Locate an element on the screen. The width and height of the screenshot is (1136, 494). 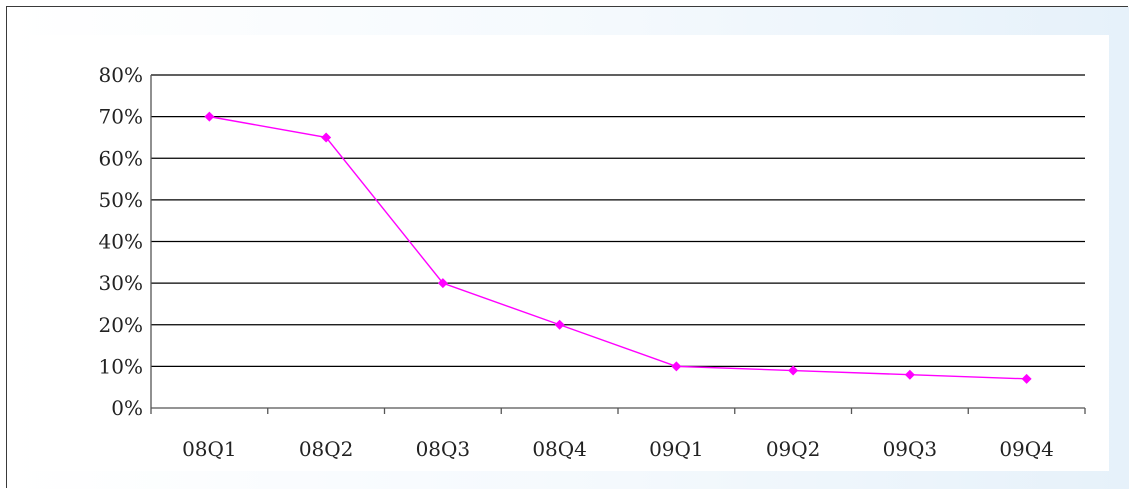
x-tick-label: 08Q3 is located at coordinates (443, 449).